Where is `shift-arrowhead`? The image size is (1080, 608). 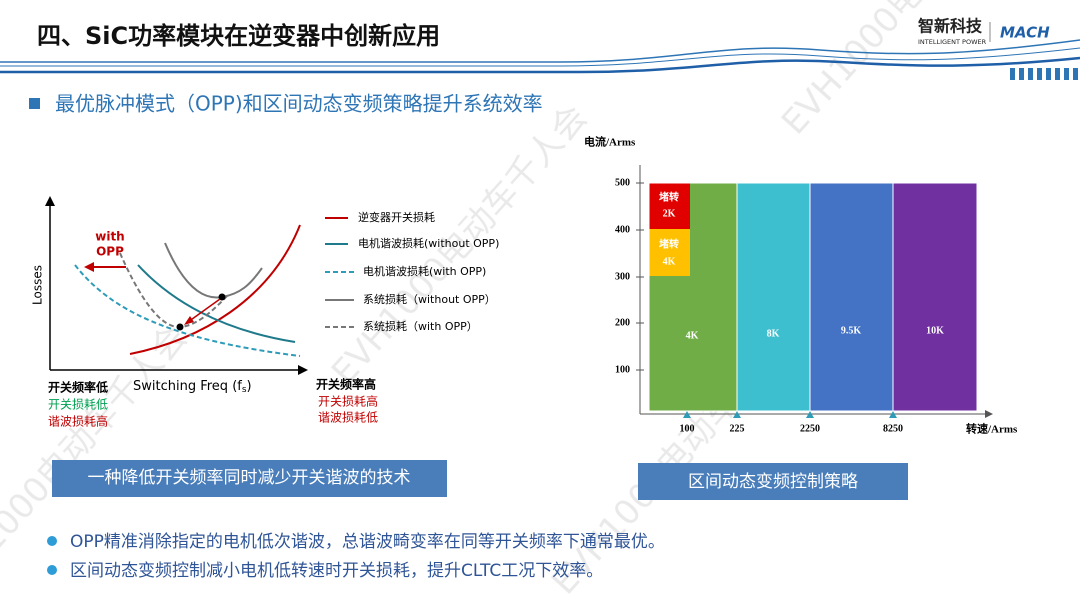
shift-arrowhead is located at coordinates (189, 320).